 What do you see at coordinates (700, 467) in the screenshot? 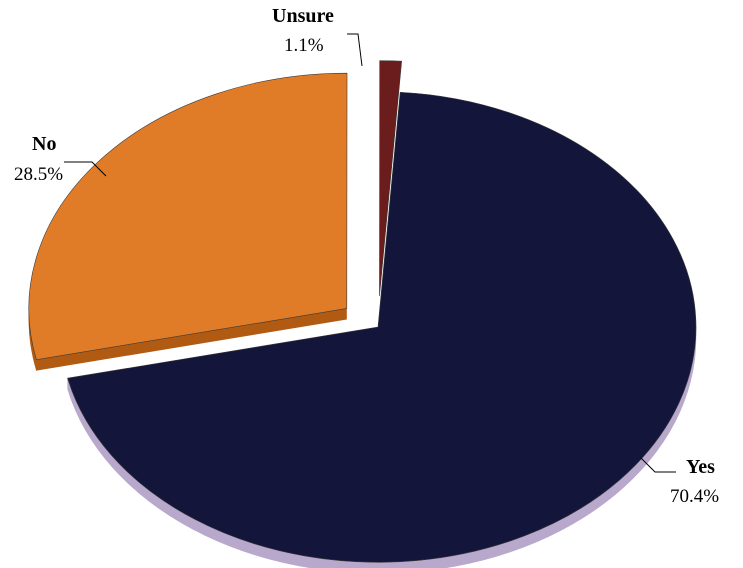
I see `slice-label-yes: Yes` at bounding box center [700, 467].